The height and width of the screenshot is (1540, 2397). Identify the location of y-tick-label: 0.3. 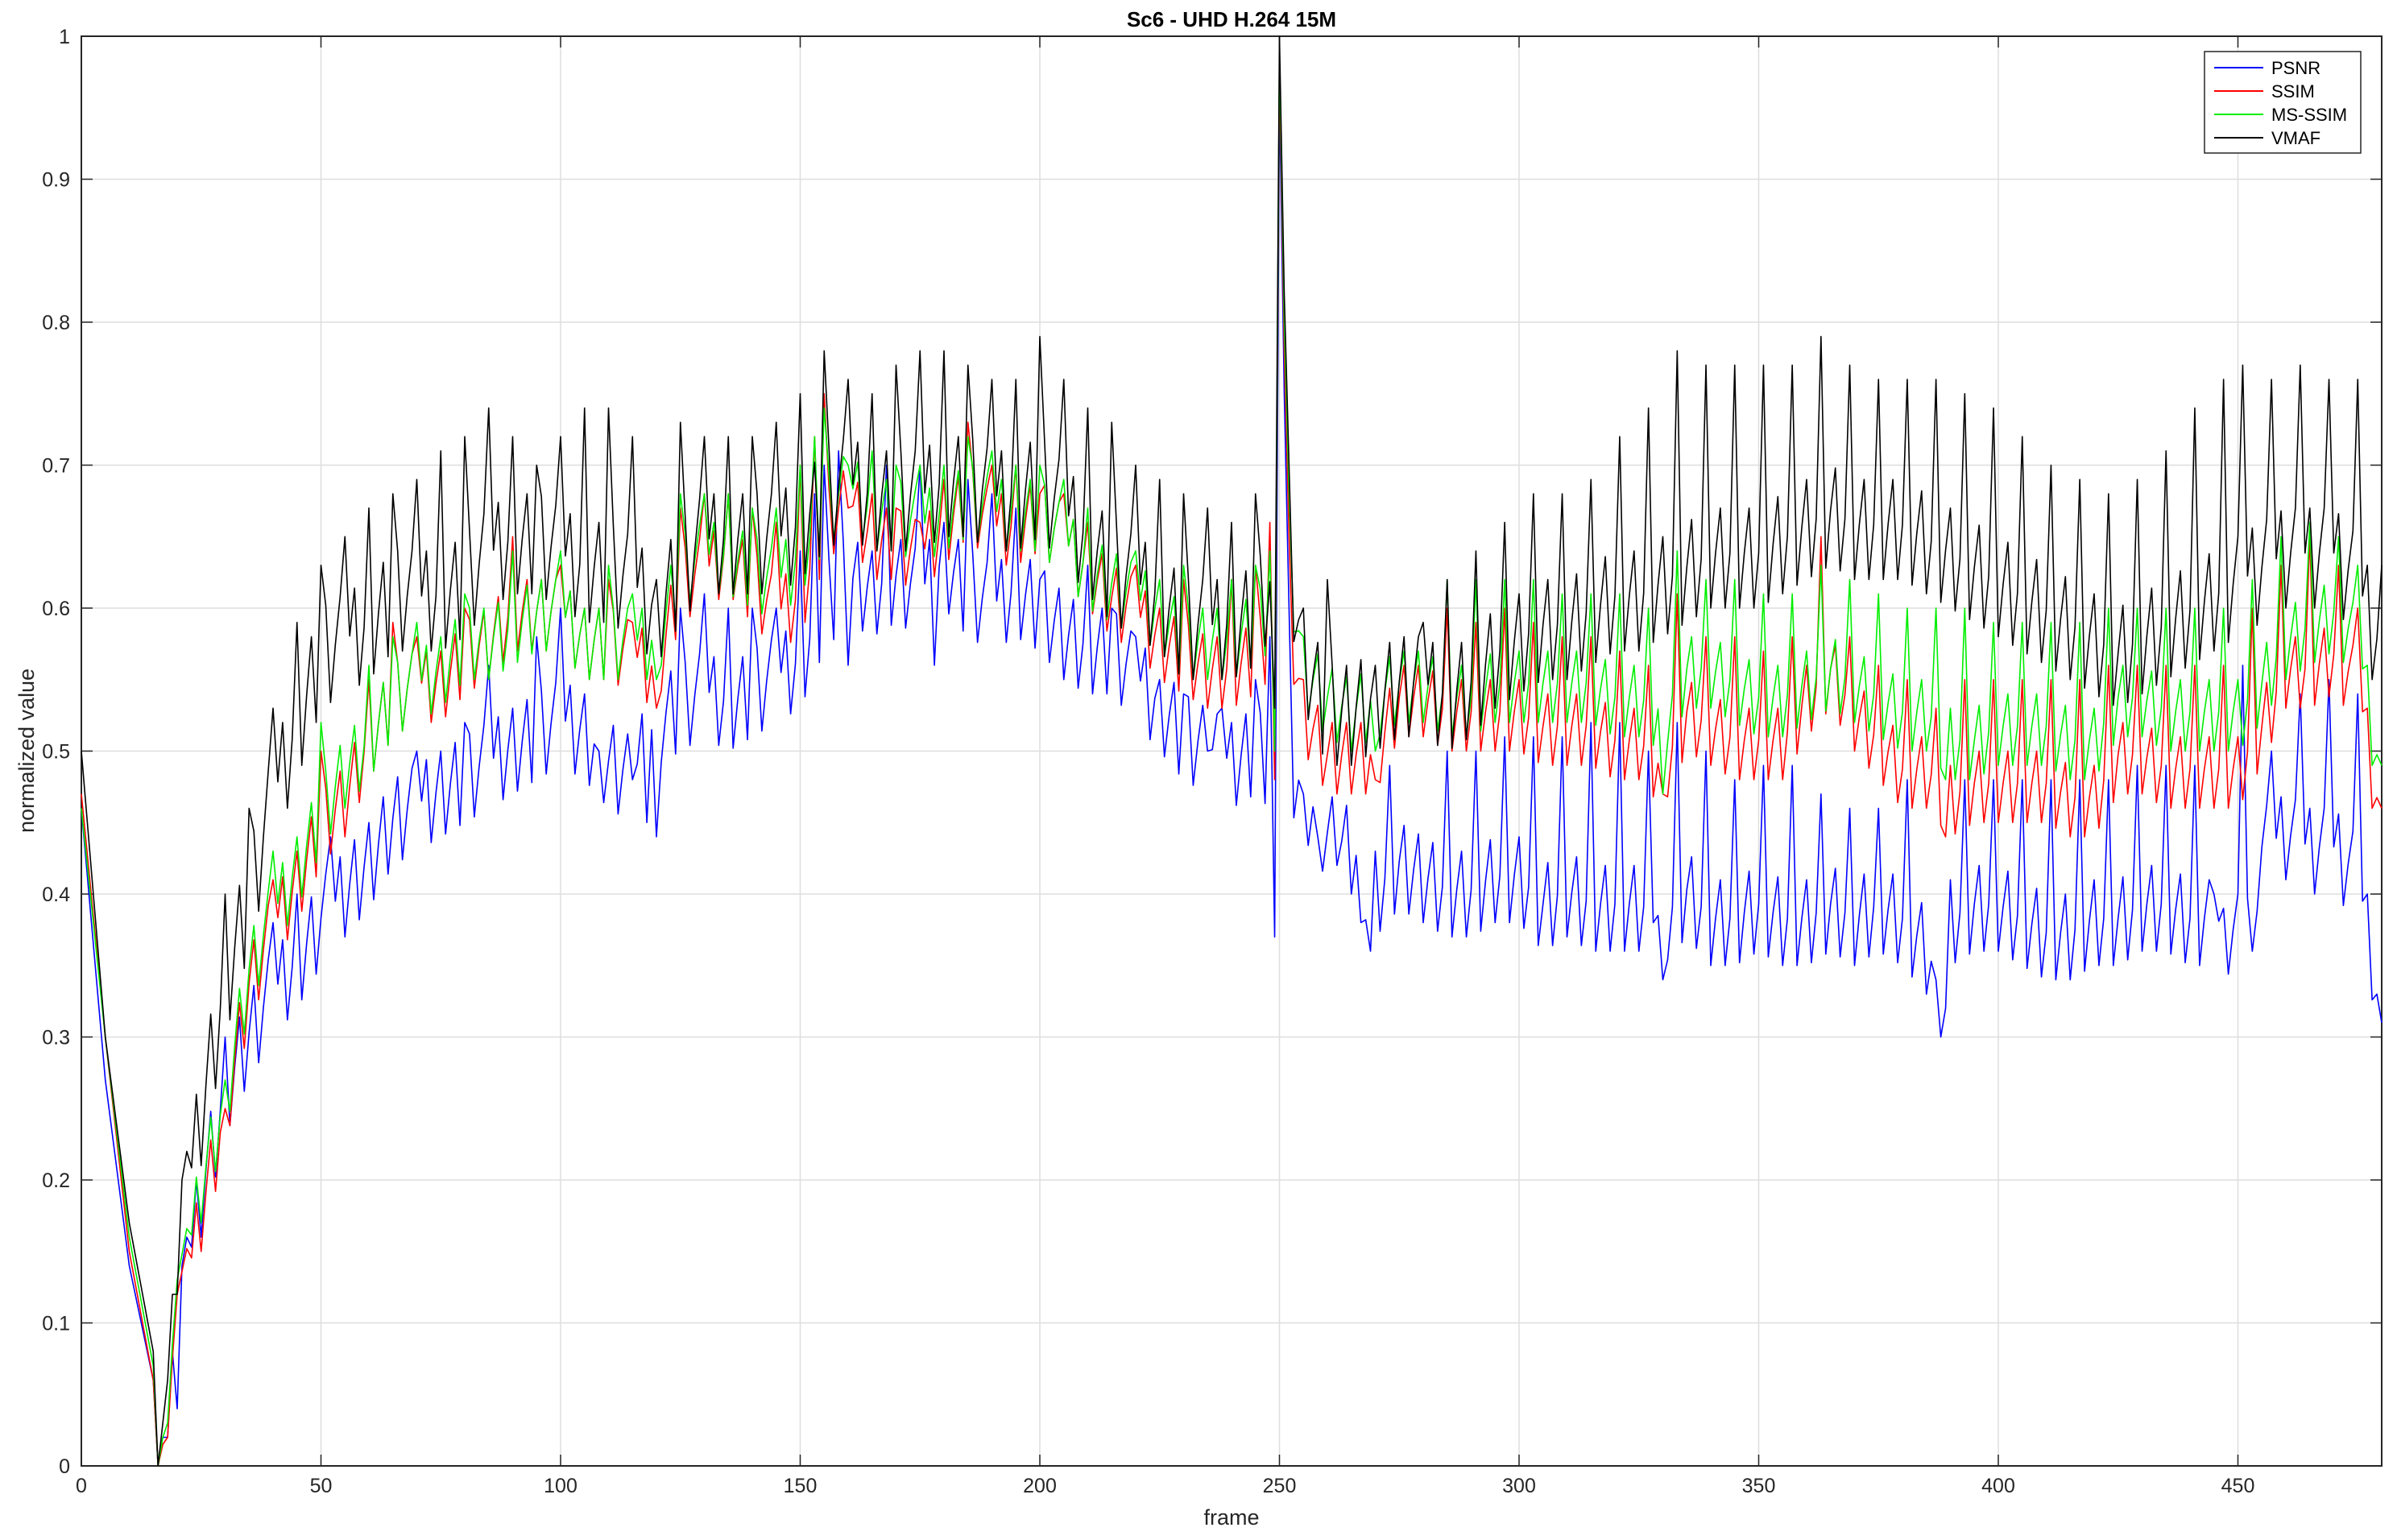
(56, 1038).